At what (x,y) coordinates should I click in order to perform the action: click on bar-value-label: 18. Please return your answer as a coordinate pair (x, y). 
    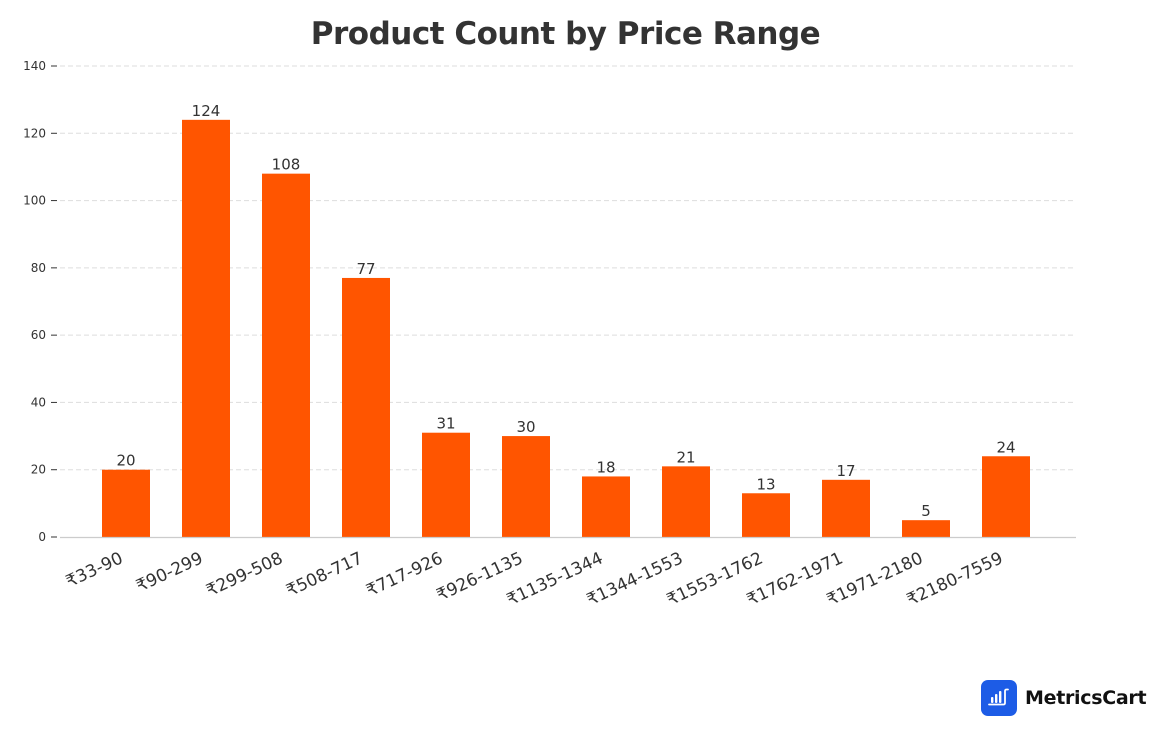
    Looking at the image, I should click on (605, 467).